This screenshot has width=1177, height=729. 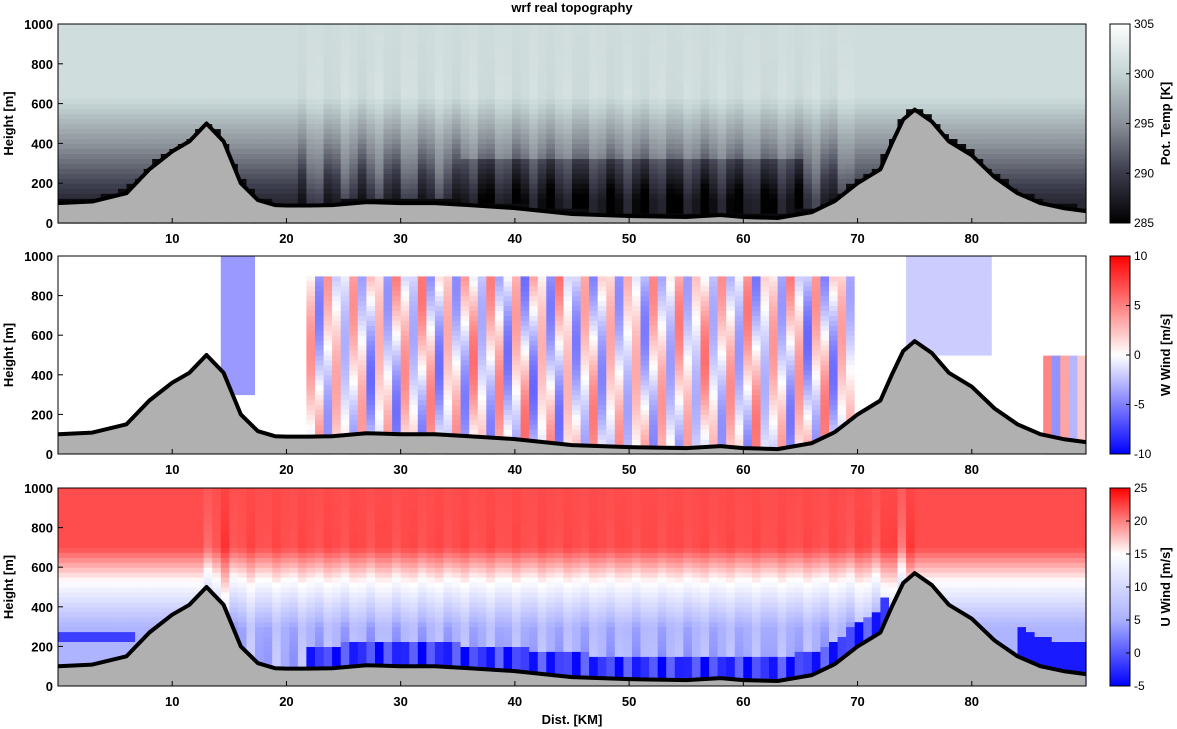 I want to click on x-axis-label: Dist. [KM], so click(x=572, y=719).